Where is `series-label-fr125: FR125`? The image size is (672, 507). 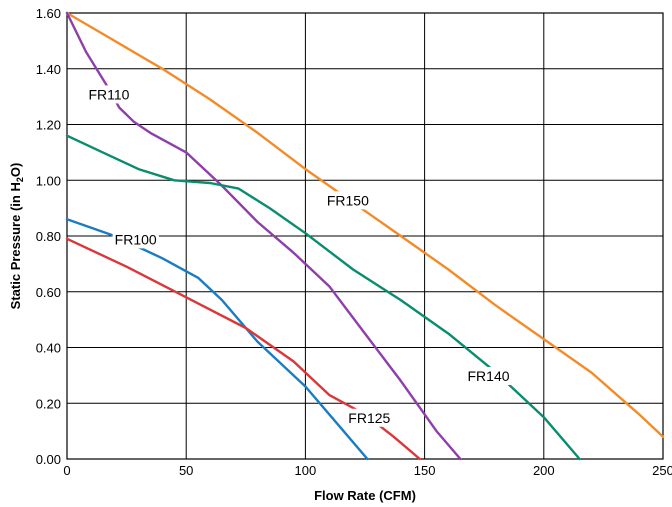
series-label-fr125: FR125 is located at coordinates (369, 418).